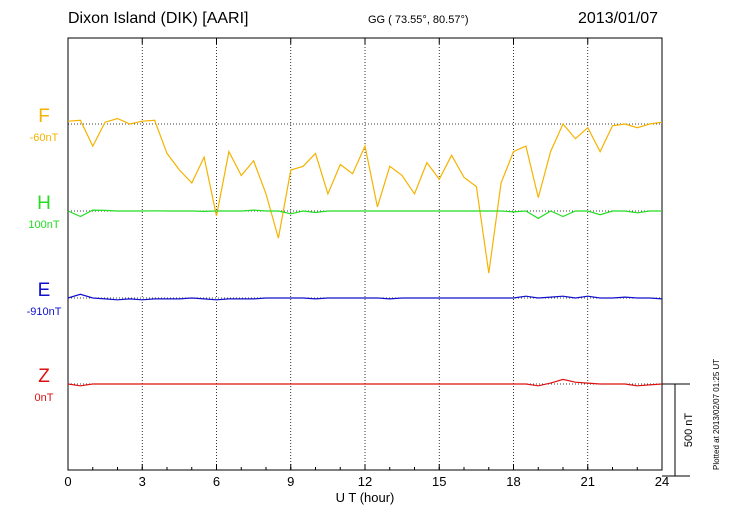 Image resolution: width=730 pixels, height=520 pixels. I want to click on station-title: Dixon Island (DIK) [AARI], so click(158, 18).